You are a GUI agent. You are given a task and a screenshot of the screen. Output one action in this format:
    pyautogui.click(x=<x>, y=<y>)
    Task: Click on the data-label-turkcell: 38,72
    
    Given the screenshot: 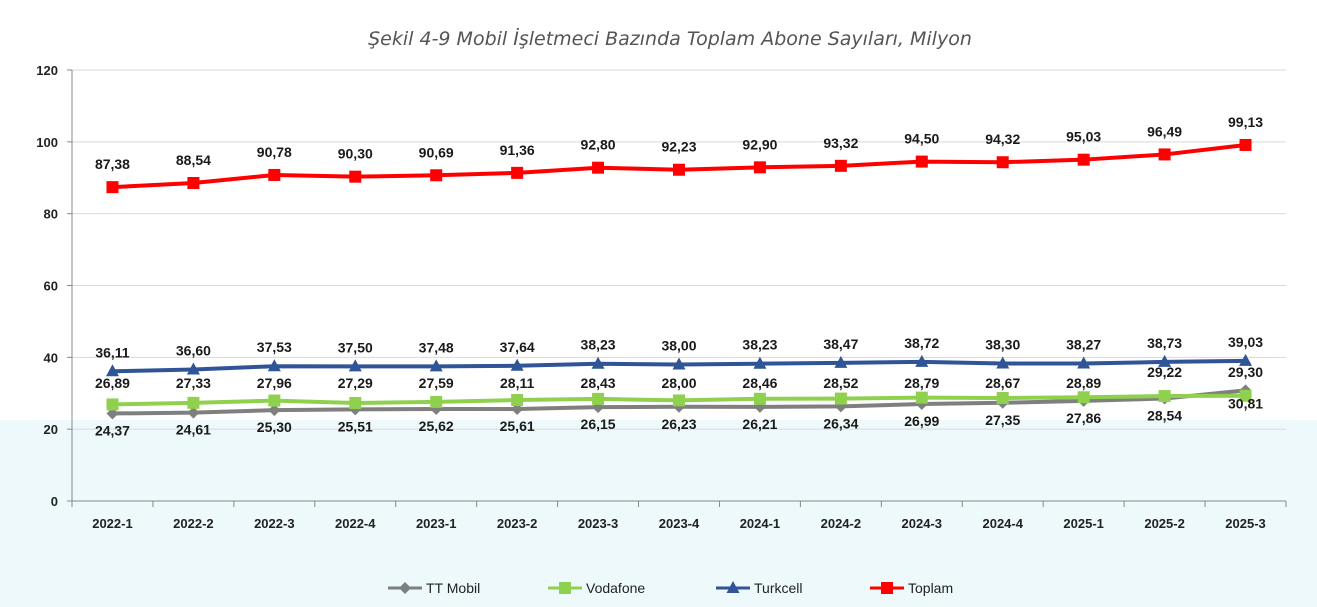 What is the action you would take?
    pyautogui.click(x=921, y=343)
    